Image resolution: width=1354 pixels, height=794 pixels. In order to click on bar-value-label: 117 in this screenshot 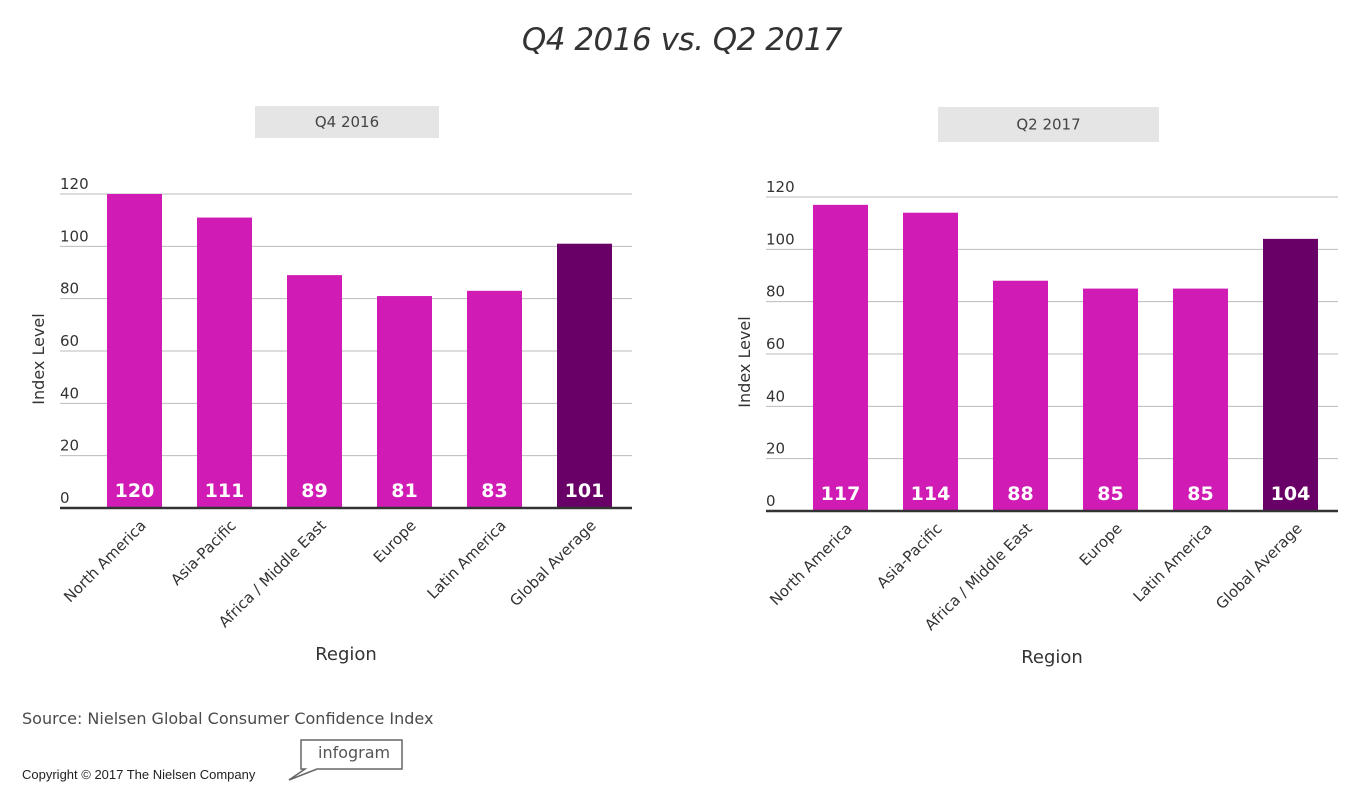, I will do `click(841, 494)`.